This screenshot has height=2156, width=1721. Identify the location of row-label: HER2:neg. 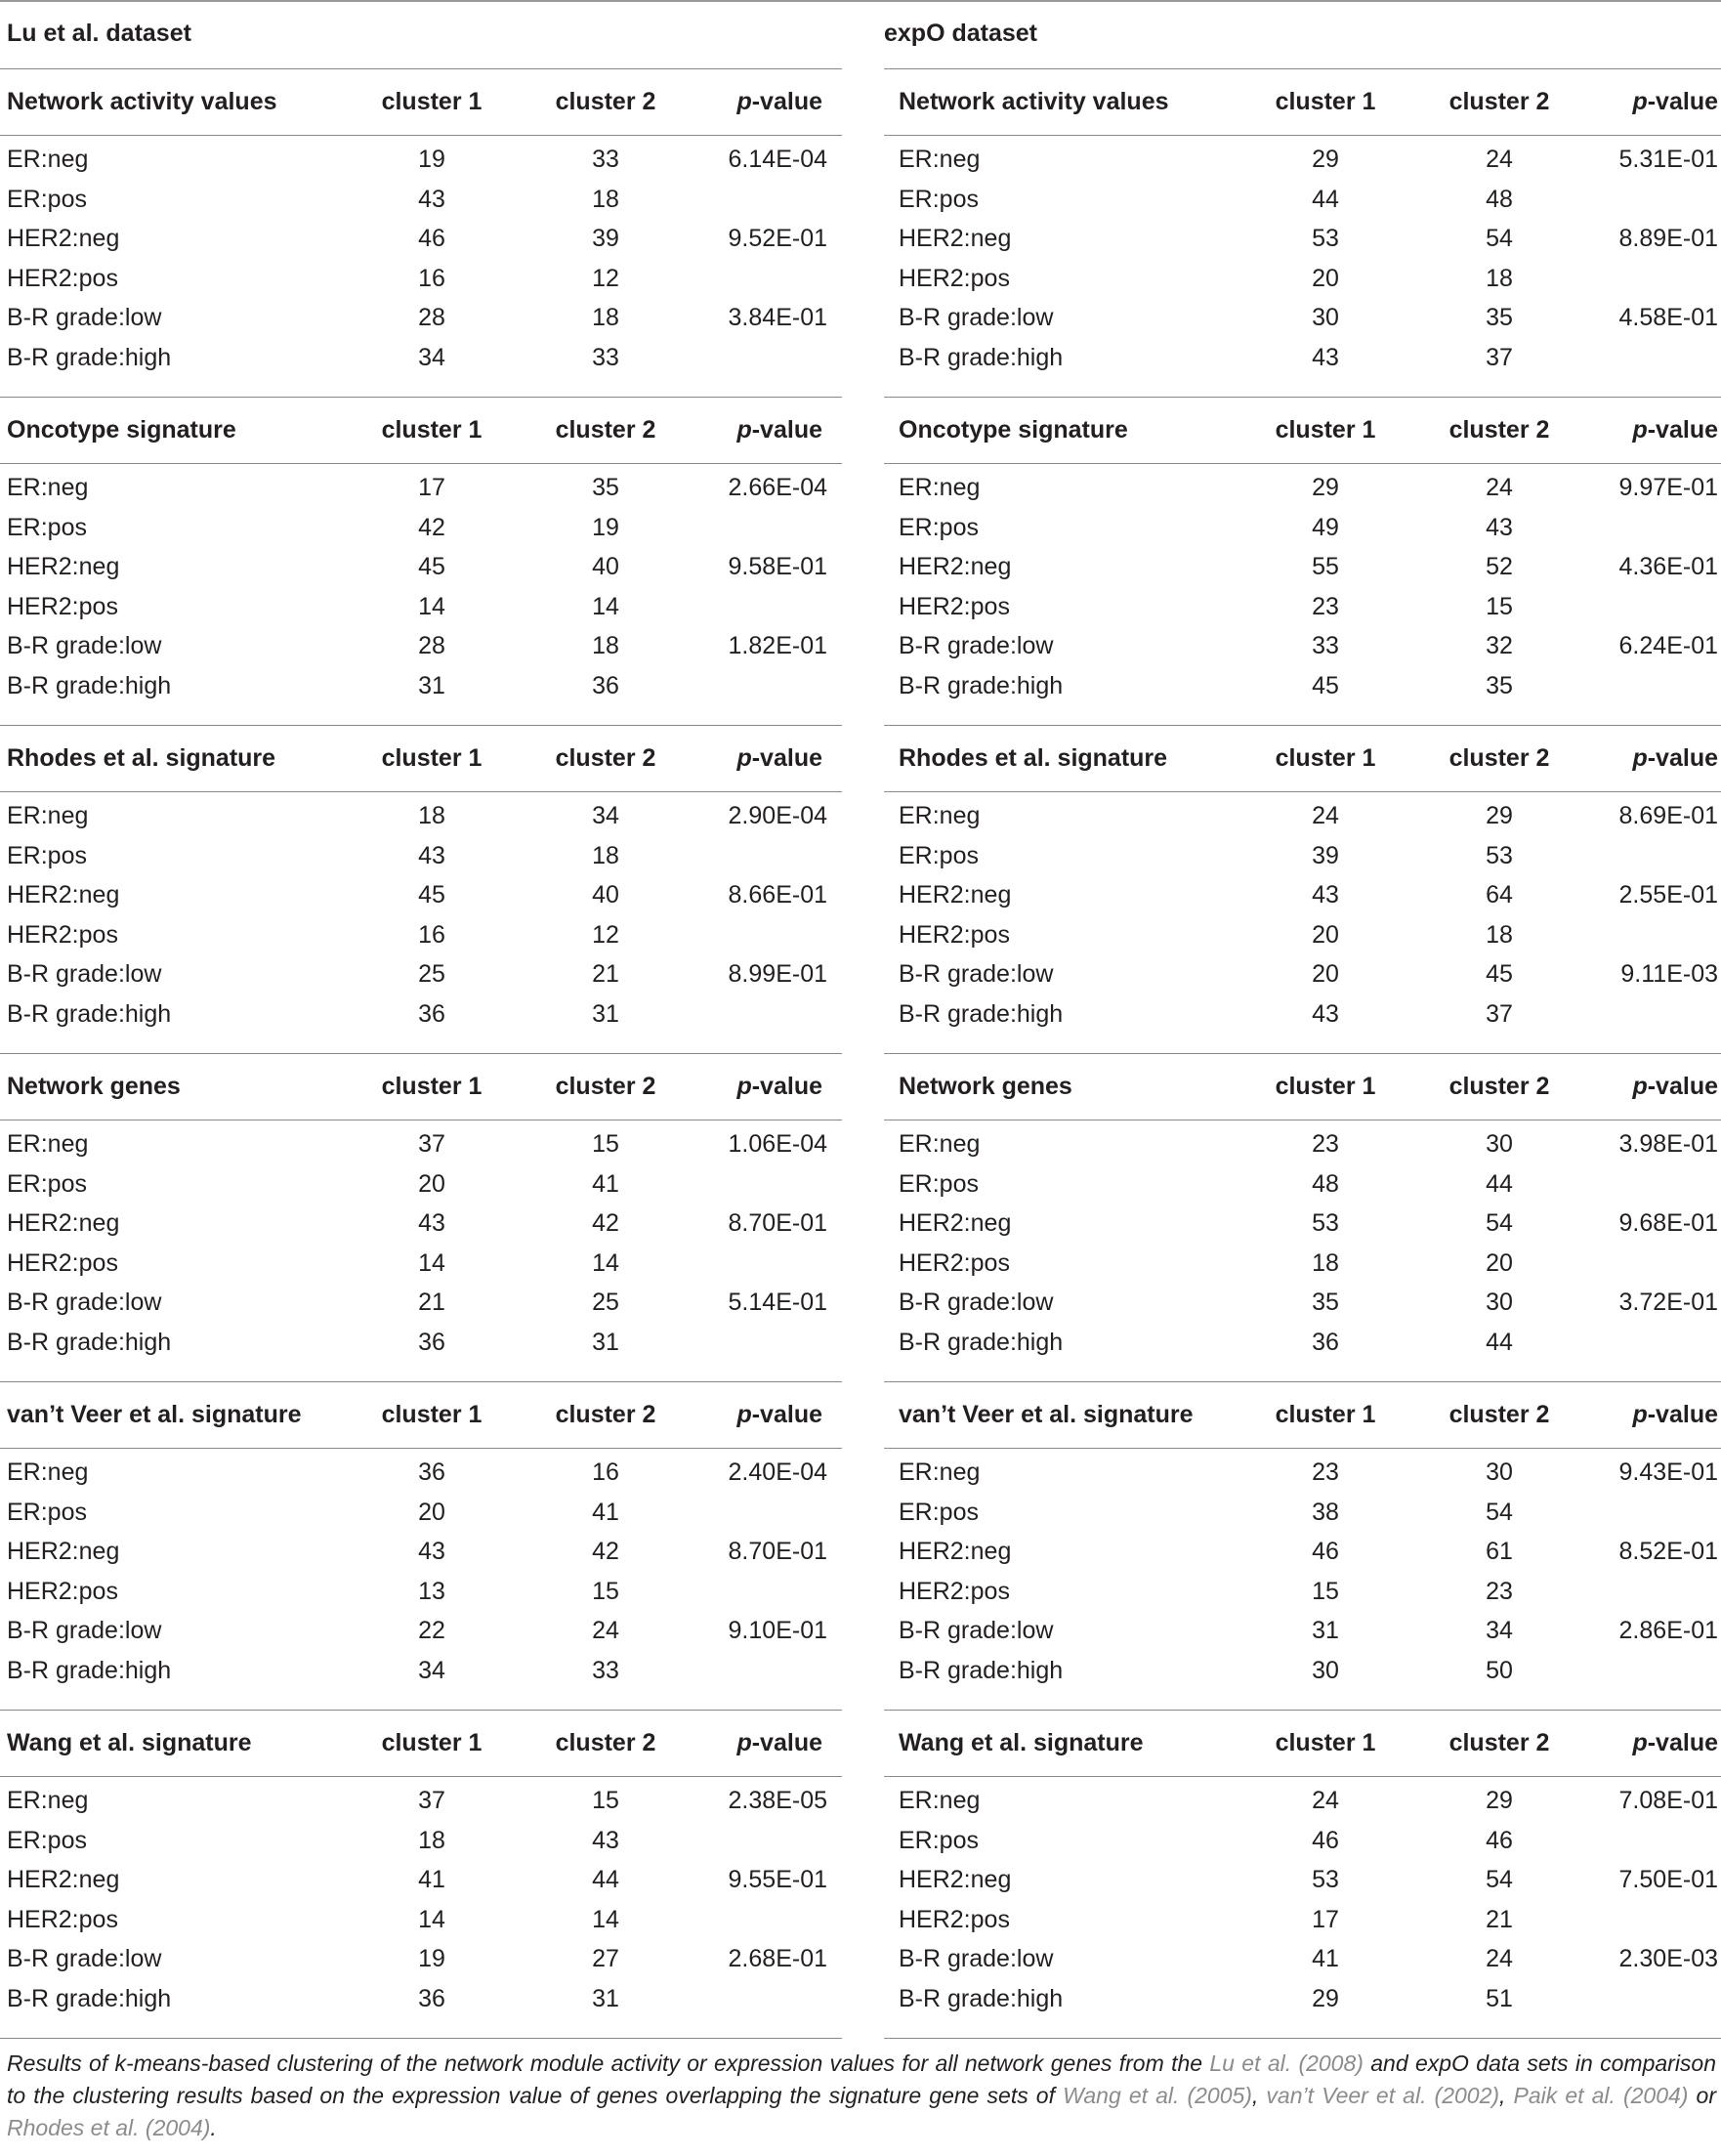
(63, 239).